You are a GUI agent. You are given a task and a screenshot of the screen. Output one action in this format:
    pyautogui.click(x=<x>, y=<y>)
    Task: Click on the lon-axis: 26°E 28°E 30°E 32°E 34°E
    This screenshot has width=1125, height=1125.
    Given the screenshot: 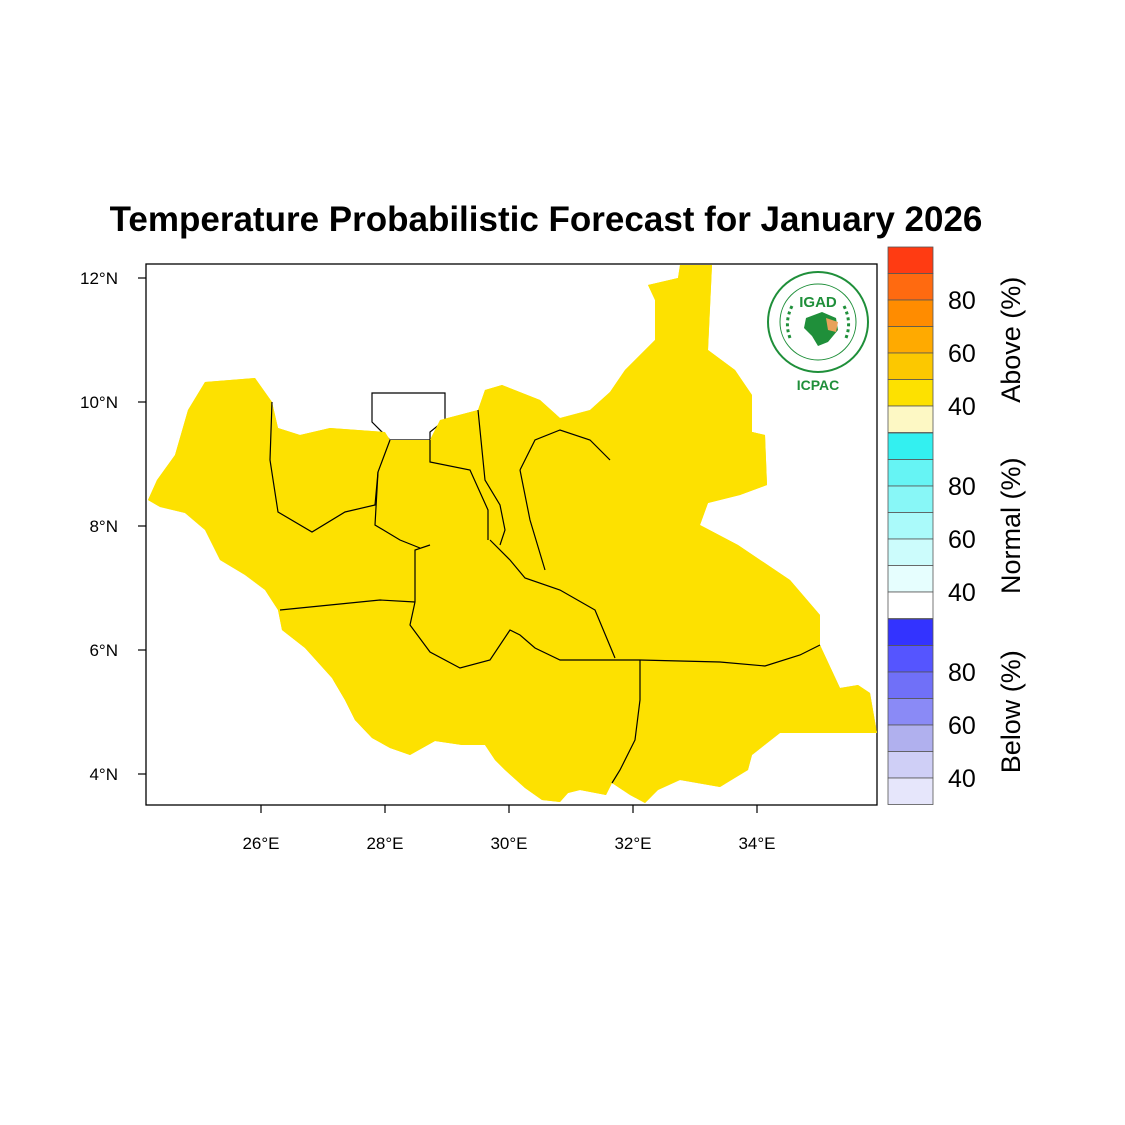 What is the action you would take?
    pyautogui.click(x=509, y=829)
    